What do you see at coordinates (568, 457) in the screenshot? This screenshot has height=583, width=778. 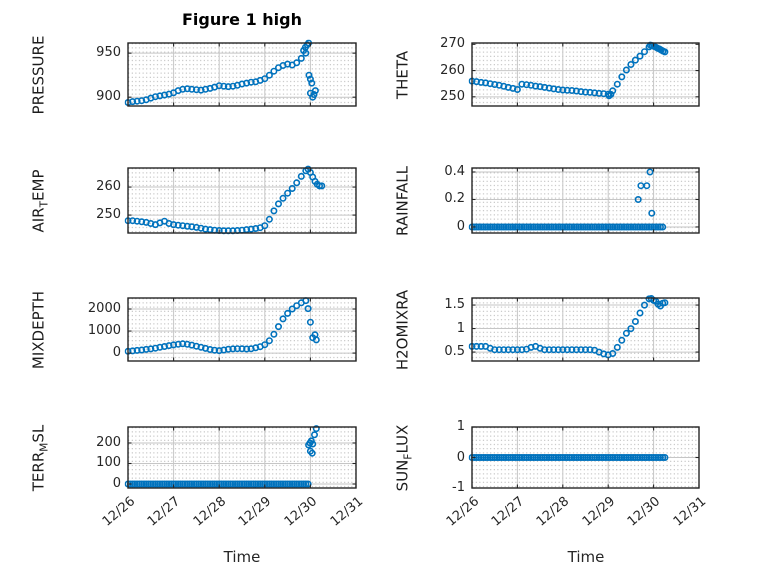 I see `data-markers-sun_flux` at bounding box center [568, 457].